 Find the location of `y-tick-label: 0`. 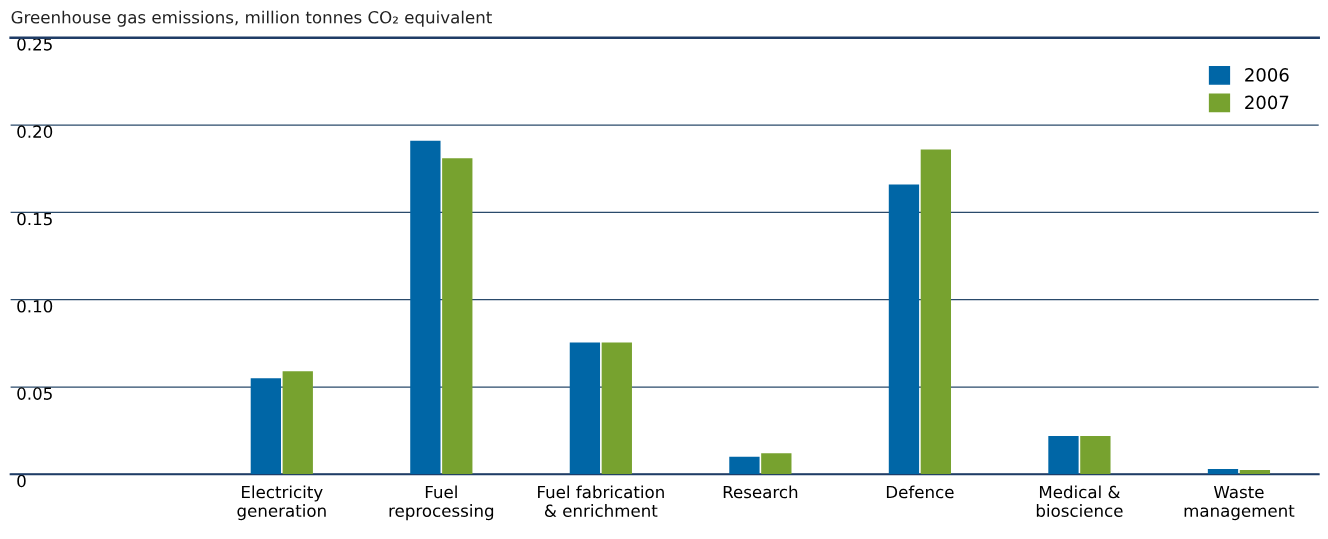

y-tick-label: 0 is located at coordinates (21, 481).